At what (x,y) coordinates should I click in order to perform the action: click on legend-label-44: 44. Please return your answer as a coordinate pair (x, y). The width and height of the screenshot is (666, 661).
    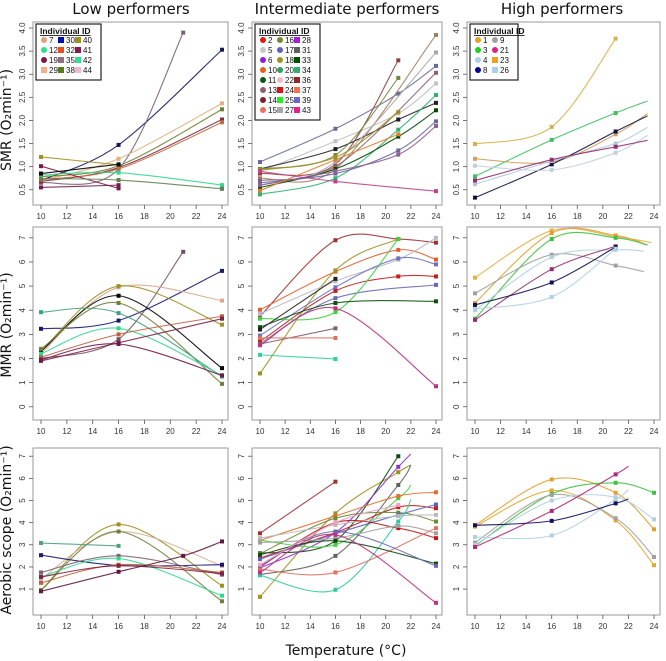
    Looking at the image, I should click on (87, 70).